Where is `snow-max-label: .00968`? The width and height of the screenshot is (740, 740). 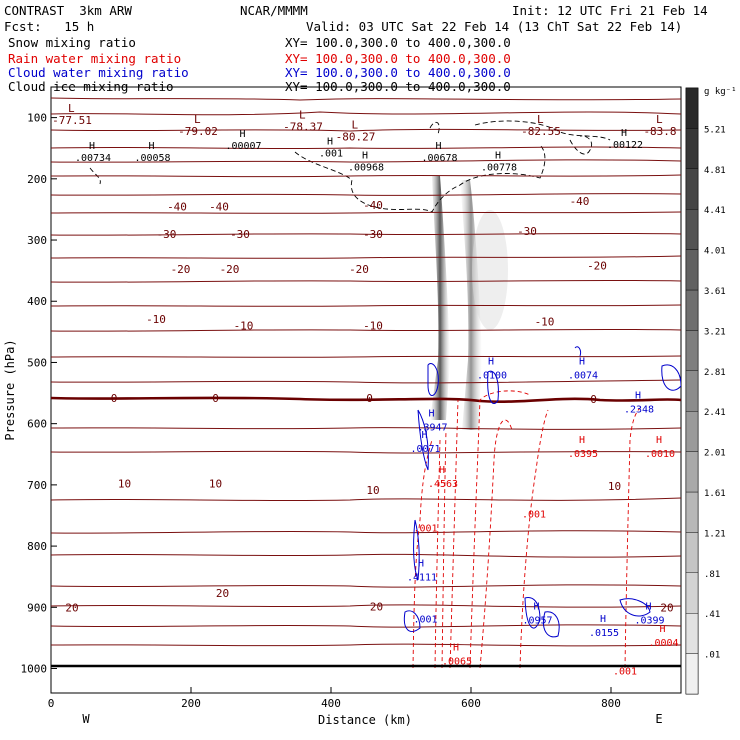
snow-max-label: .00968 is located at coordinates (366, 168).